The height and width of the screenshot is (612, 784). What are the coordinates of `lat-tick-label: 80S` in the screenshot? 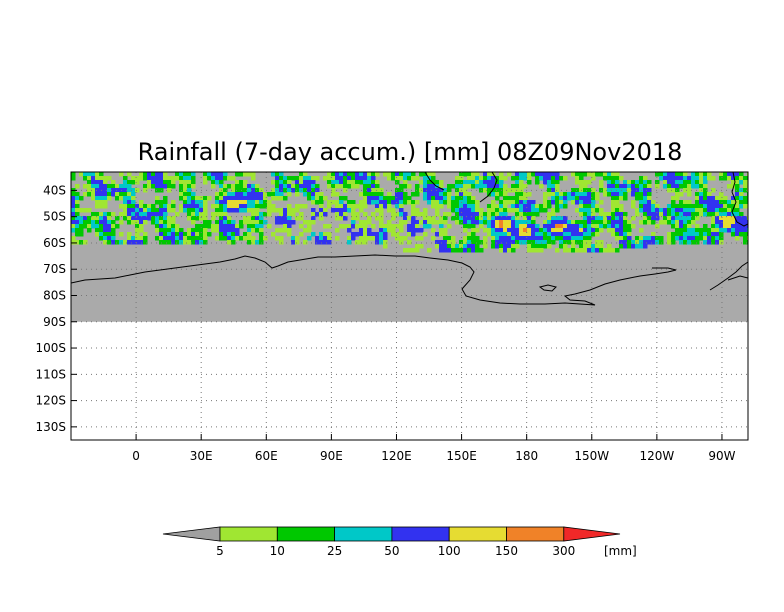 It's located at (54, 295).